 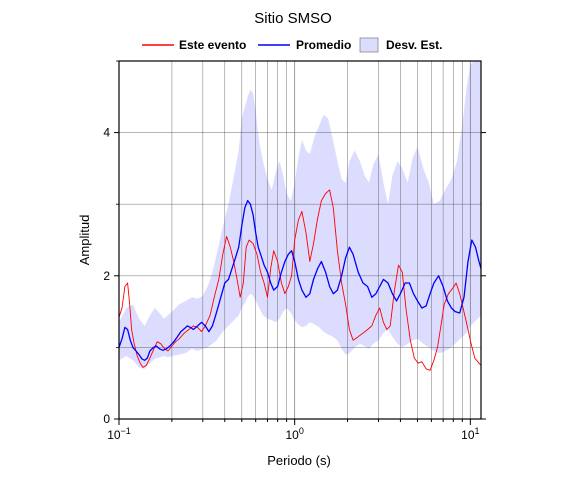 What do you see at coordinates (293, 18) in the screenshot?
I see `chart-title: Sitio SMSO` at bounding box center [293, 18].